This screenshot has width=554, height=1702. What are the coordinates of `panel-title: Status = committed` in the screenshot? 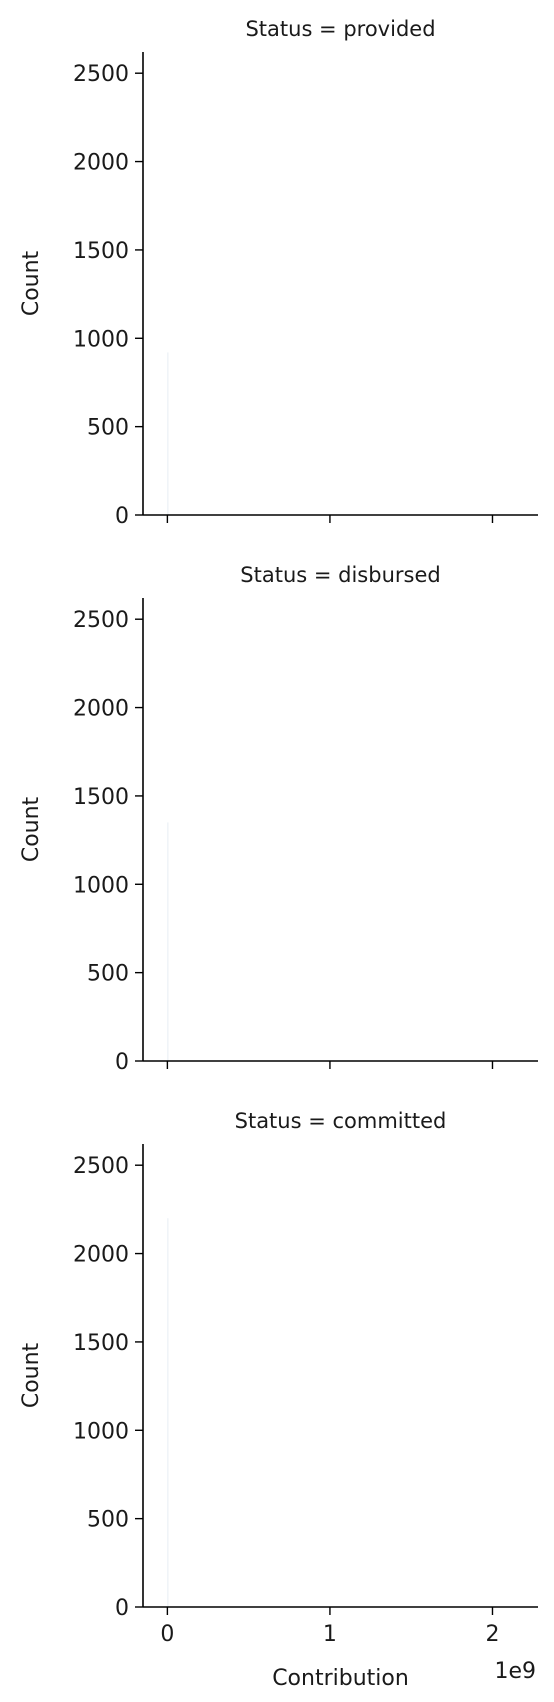 It's located at (341, 1121).